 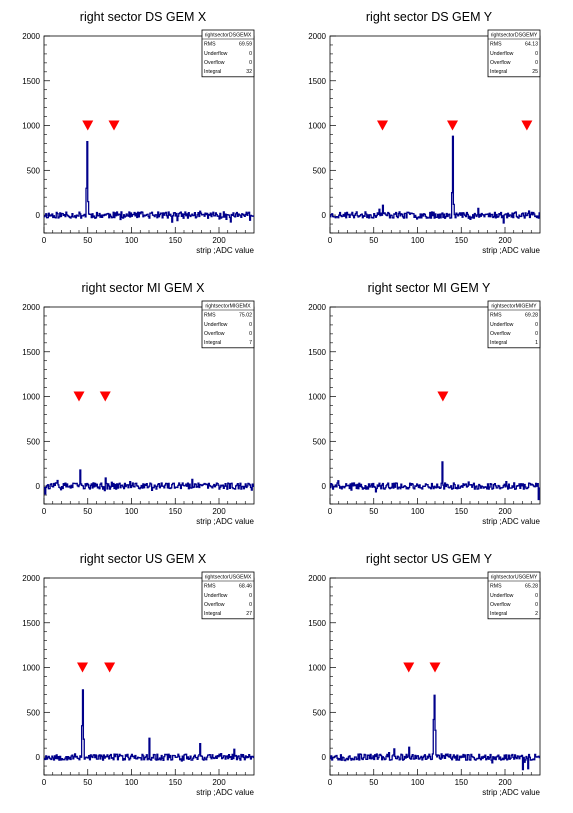 I want to click on chart-title: right sector DS GEM X, so click(x=143, y=17).